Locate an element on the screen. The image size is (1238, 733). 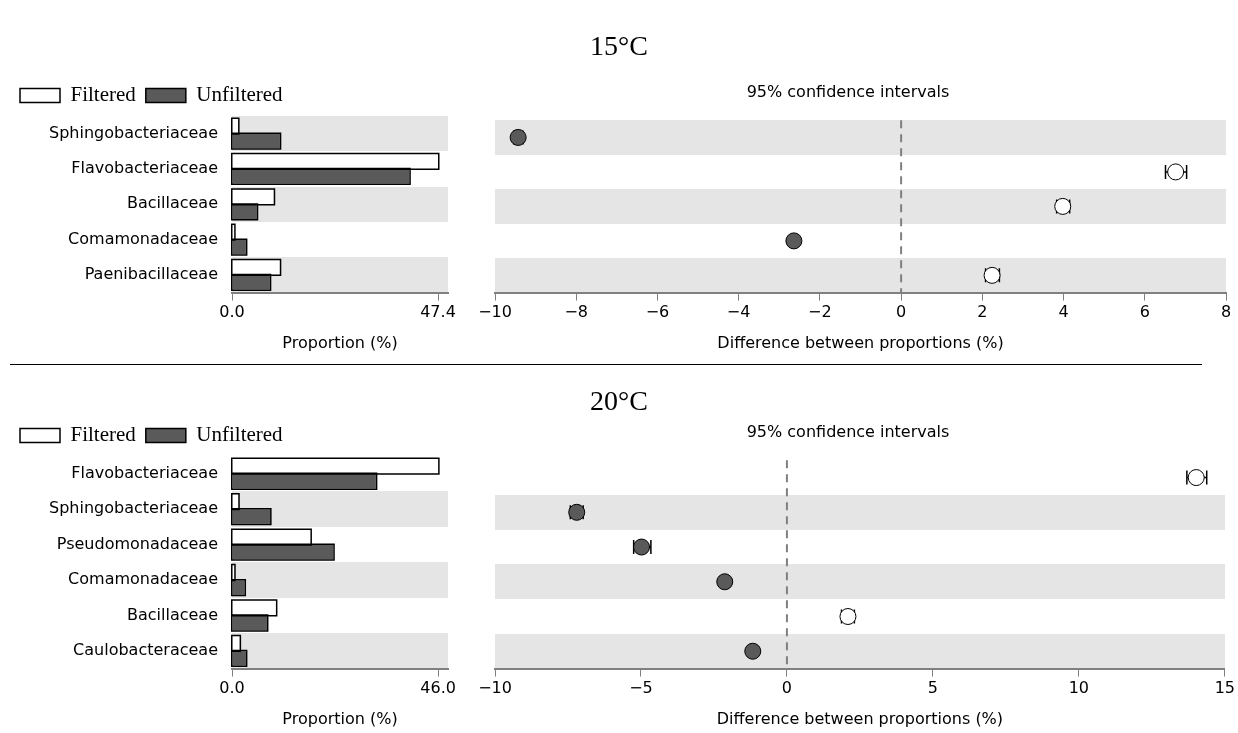
x-tick-label: −2 is located at coordinates (820, 312).